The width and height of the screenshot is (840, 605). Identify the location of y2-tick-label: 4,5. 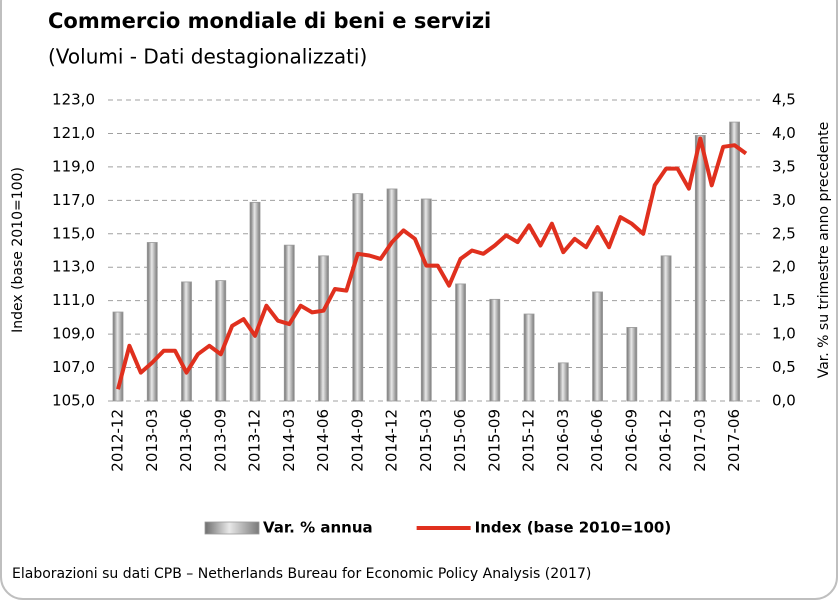
(784, 100).